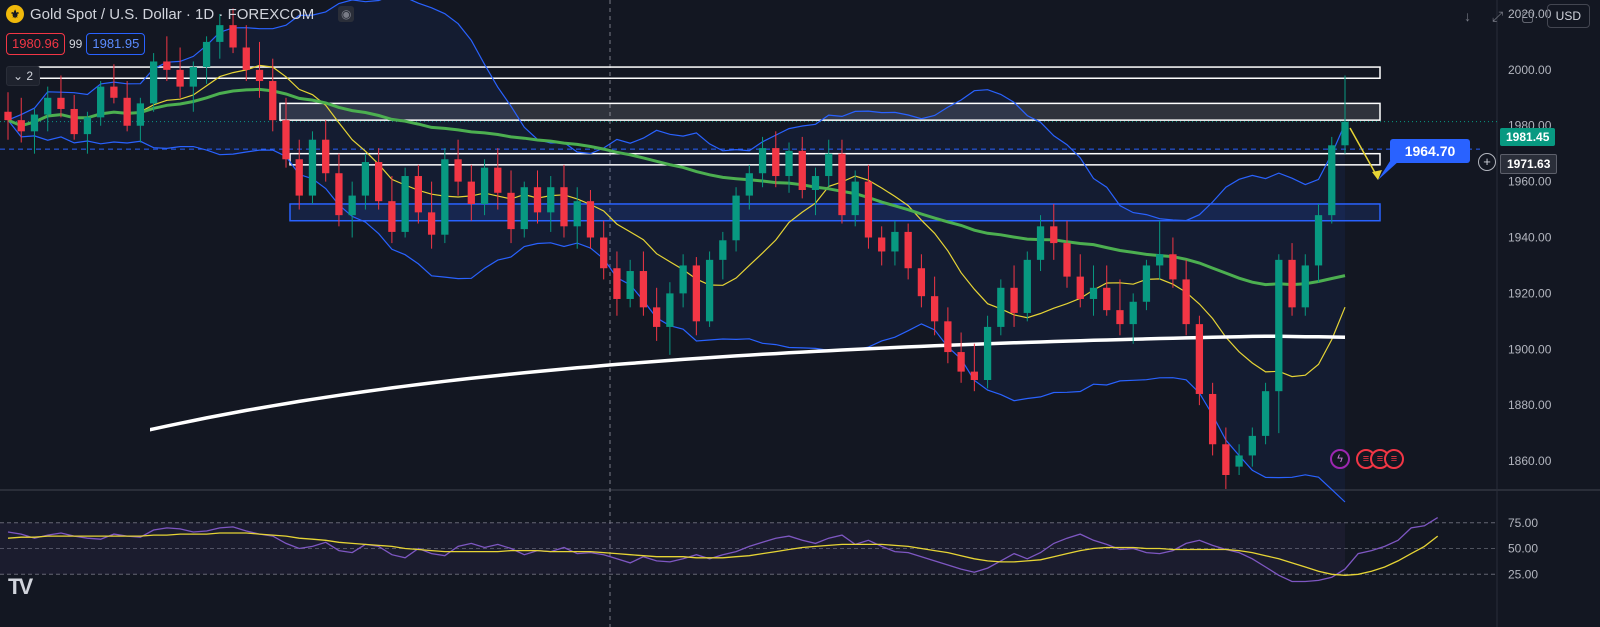 This screenshot has height=627, width=1600. Describe the element at coordinates (1487, 162) in the screenshot. I see `add-alert-icon: +` at that location.